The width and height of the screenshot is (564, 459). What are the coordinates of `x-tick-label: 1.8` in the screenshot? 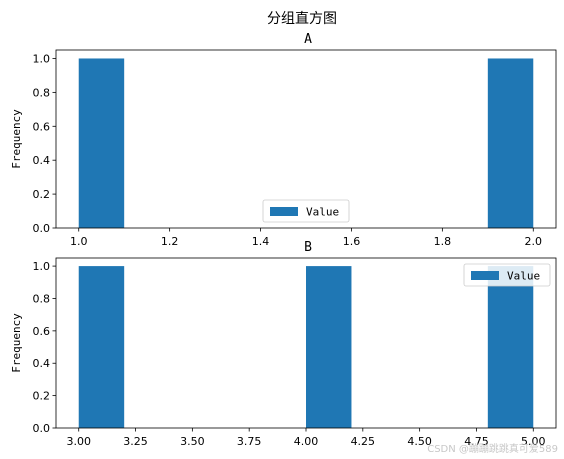 It's located at (443, 241).